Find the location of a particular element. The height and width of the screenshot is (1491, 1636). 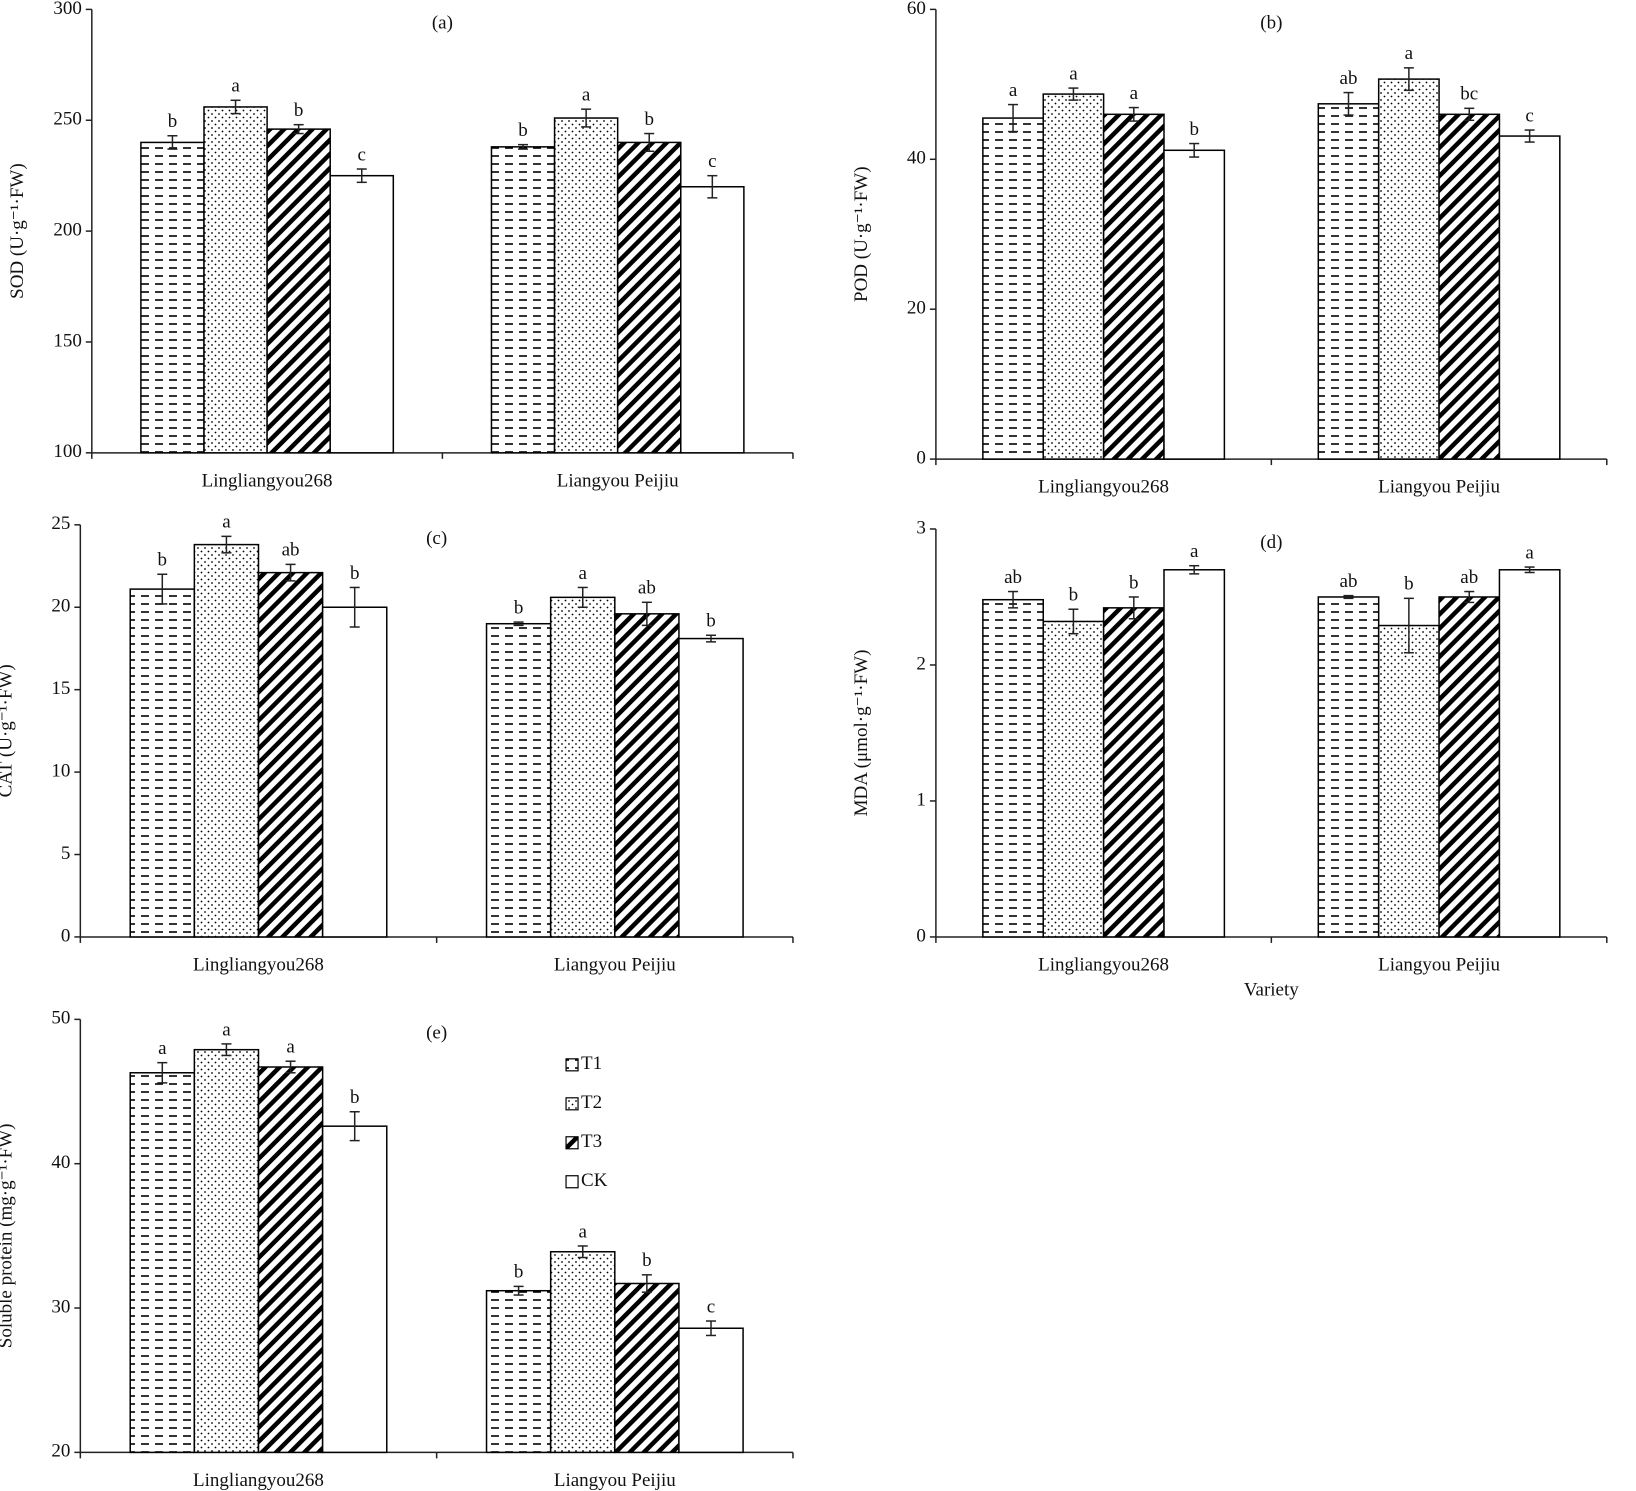

panel-title: (c) is located at coordinates (436, 538).